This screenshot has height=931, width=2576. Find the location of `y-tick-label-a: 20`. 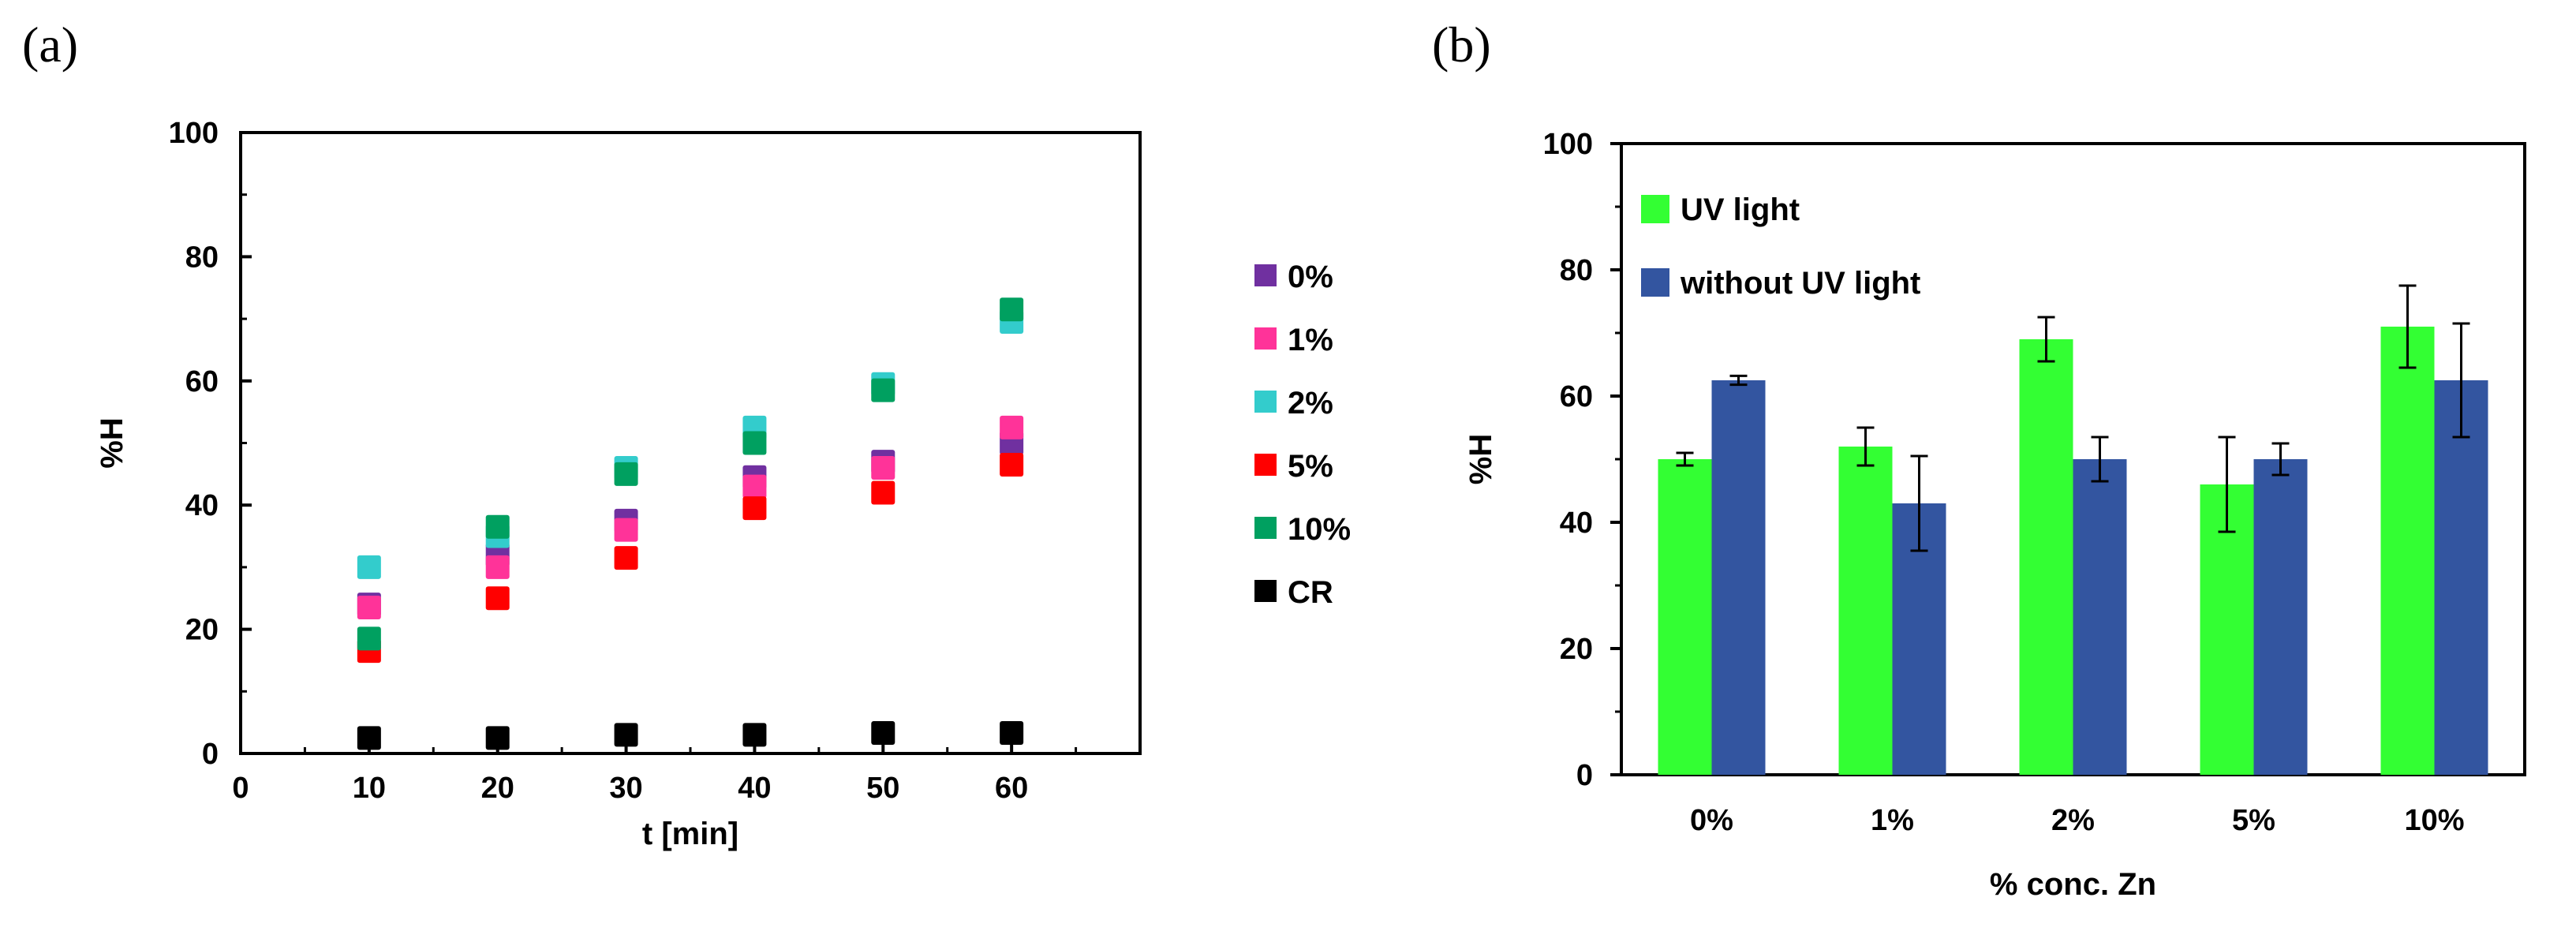

y-tick-label-a: 20 is located at coordinates (202, 630).